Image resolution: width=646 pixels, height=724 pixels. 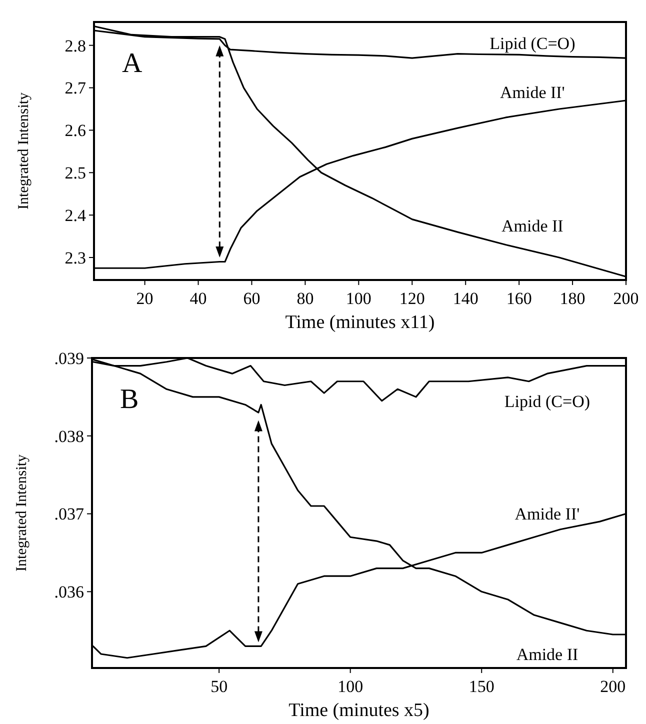 What do you see at coordinates (412, 298) in the screenshot?
I see `x-tick-label: 120` at bounding box center [412, 298].